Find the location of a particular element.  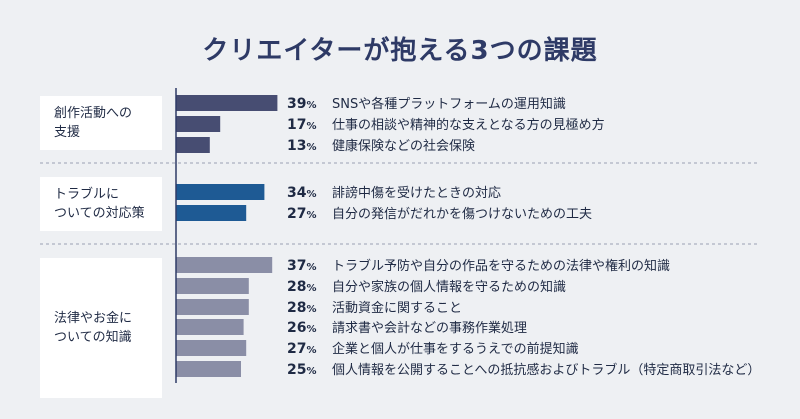

category-label-law-money: 法律やお金に ついての知識 is located at coordinates (101, 328).